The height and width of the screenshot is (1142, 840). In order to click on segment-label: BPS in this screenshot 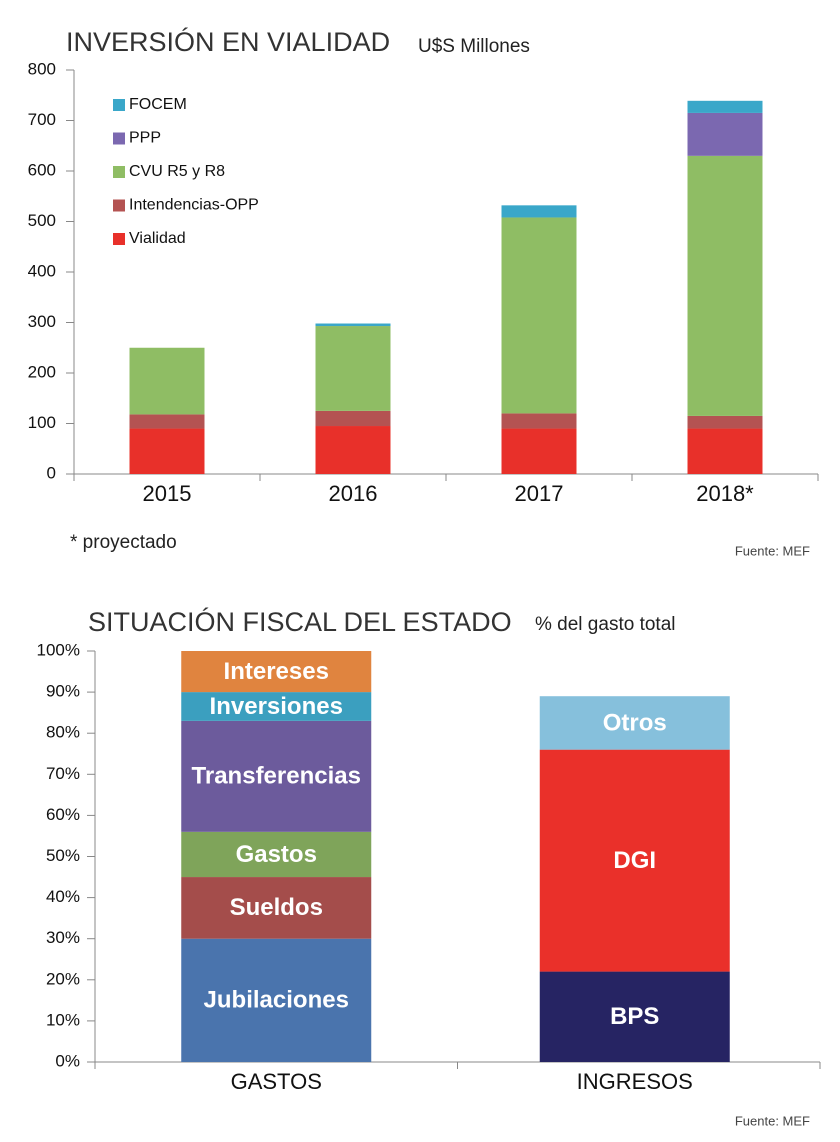, I will do `click(634, 1016)`.